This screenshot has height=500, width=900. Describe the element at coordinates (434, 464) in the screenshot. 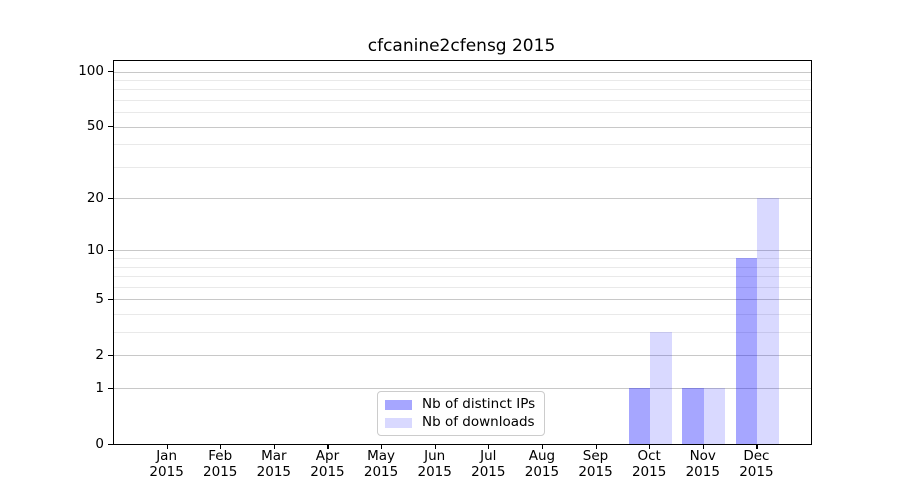

I see `x-tick-label: Jun 2015` at that location.